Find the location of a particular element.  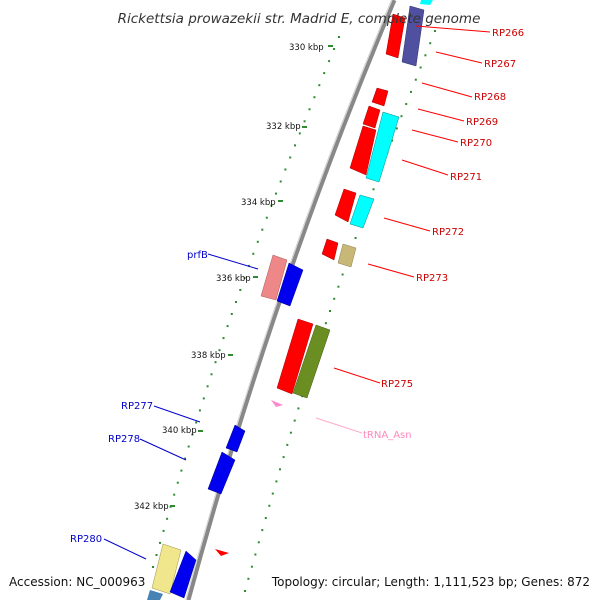

gene-rp277 is located at coordinates (235, 438).